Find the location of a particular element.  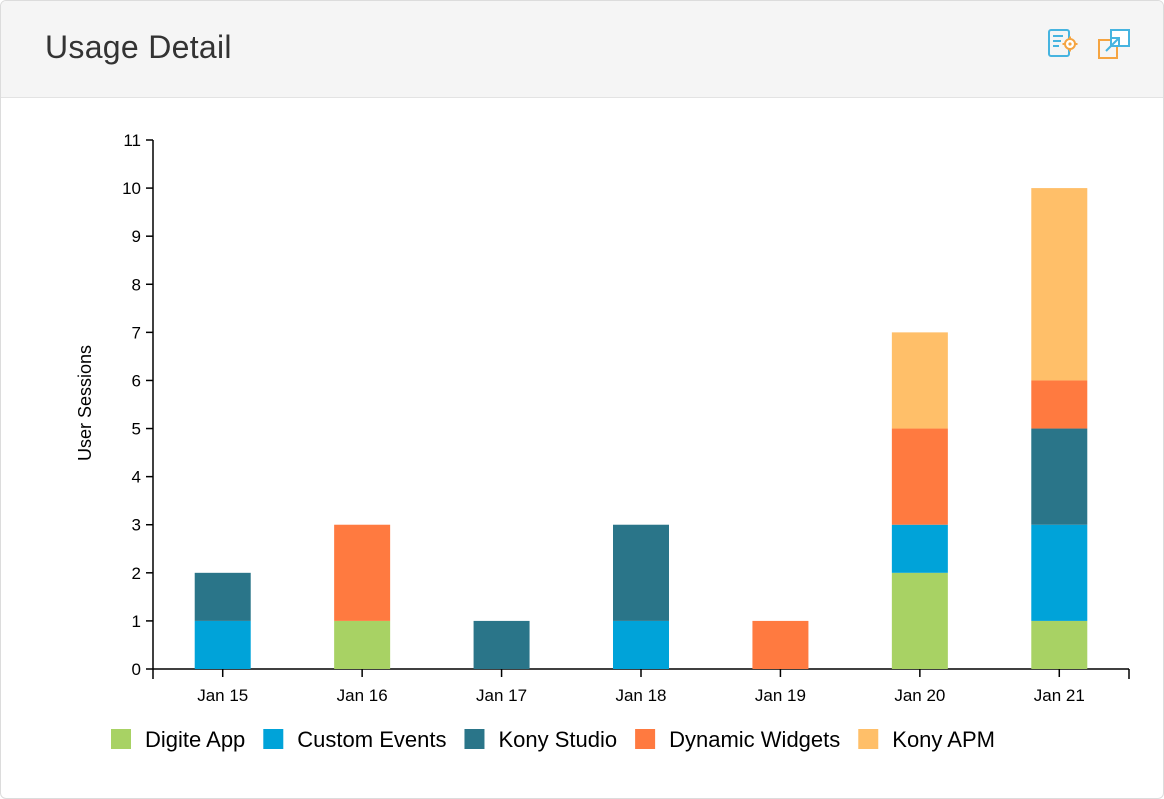

y-tick-label: 1 is located at coordinates (136, 621).